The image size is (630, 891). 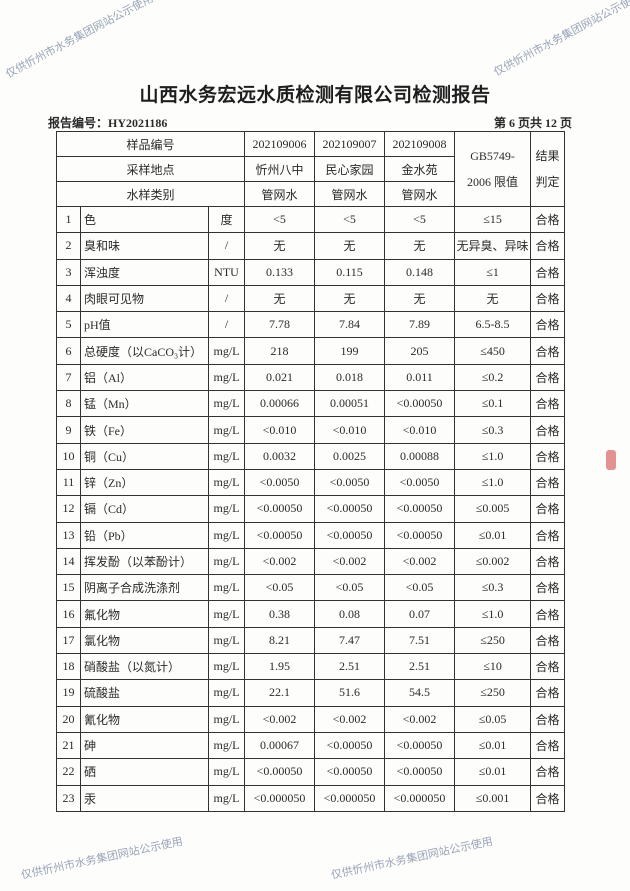 What do you see at coordinates (144, 456) in the screenshot?
I see `item-name: 铜（Cu）` at bounding box center [144, 456].